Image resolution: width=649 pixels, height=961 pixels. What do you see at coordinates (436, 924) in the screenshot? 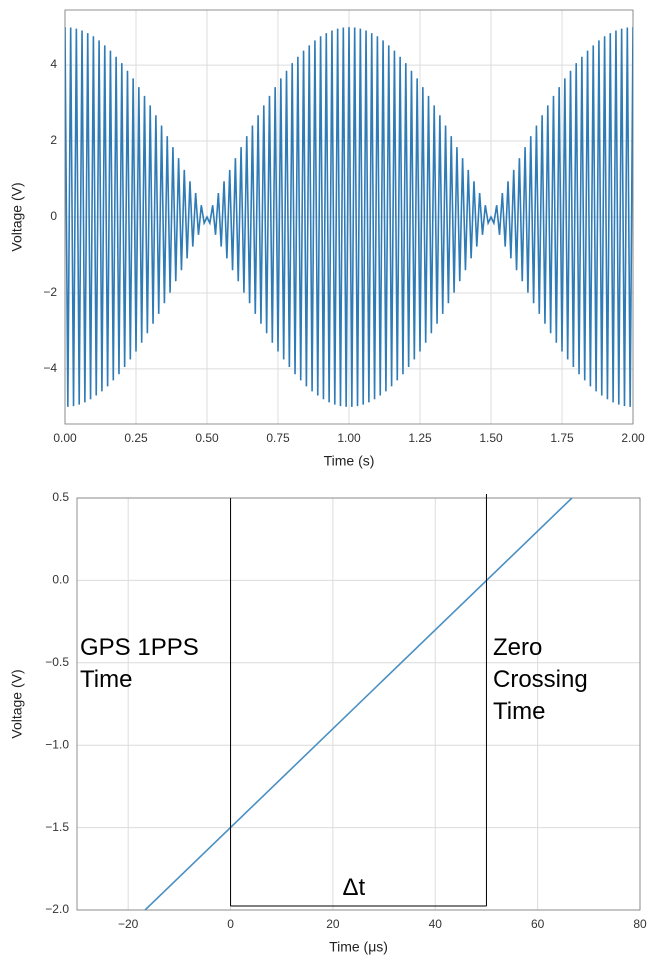
I see `x-tick-label: 40` at bounding box center [436, 924].